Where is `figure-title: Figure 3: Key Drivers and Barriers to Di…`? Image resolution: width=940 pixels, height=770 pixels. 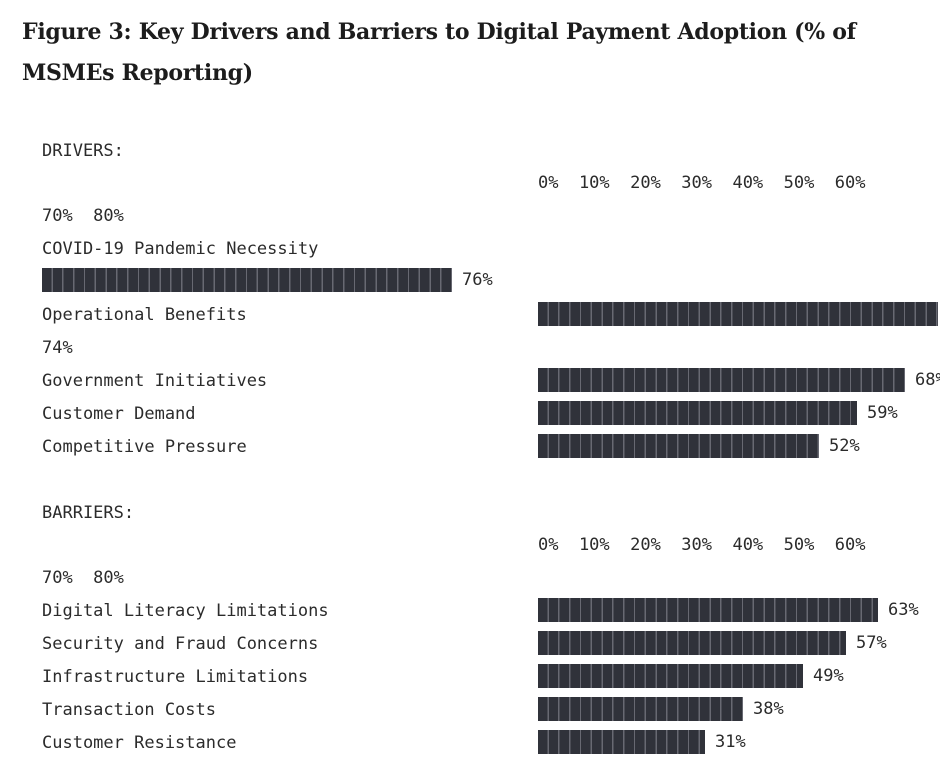 figure-title: Figure 3: Key Drivers and Barriers to Di… is located at coordinates (439, 52).